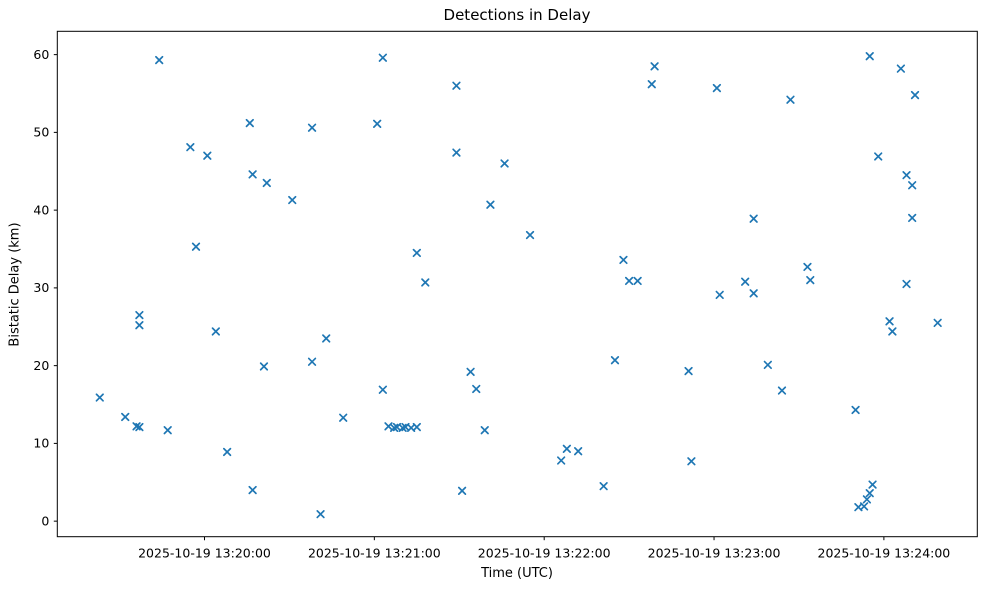 The image size is (989, 590). What do you see at coordinates (41, 209) in the screenshot?
I see `y-tick-label: 40` at bounding box center [41, 209].